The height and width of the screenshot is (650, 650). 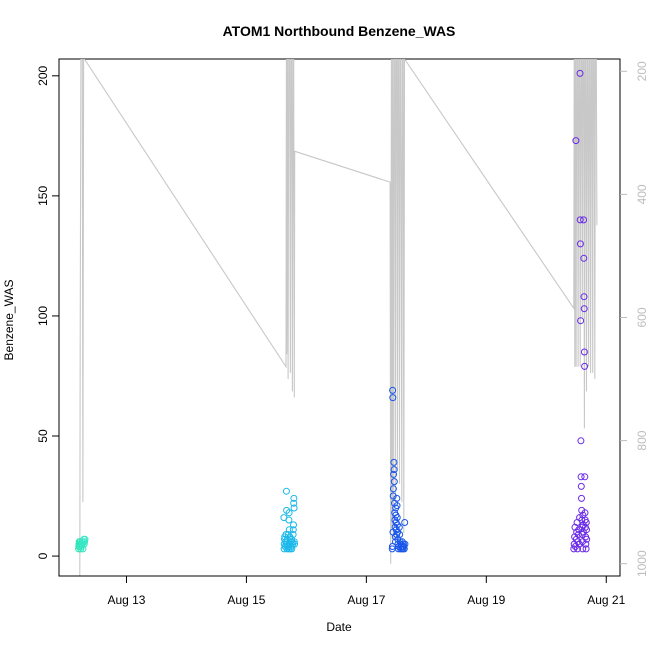 I want to click on y-tick-label: 150, so click(x=43, y=196).